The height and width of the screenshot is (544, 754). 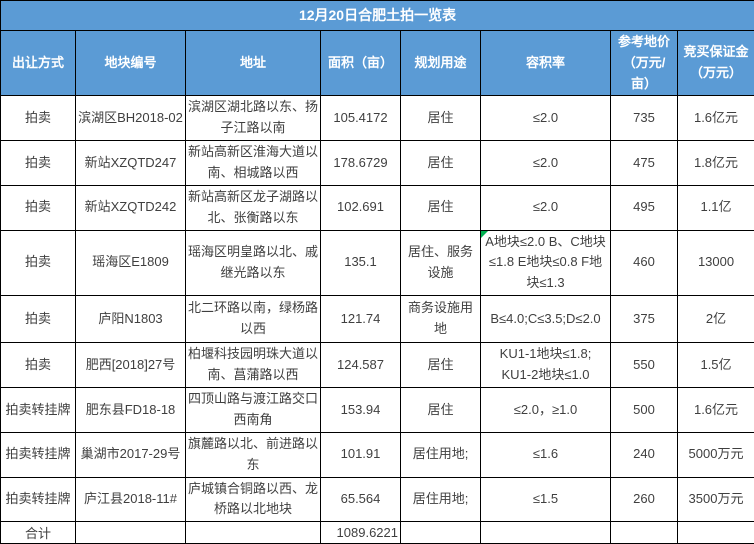 I want to click on cell-plot-number: 巢湖市2017-29号, so click(x=131, y=454).